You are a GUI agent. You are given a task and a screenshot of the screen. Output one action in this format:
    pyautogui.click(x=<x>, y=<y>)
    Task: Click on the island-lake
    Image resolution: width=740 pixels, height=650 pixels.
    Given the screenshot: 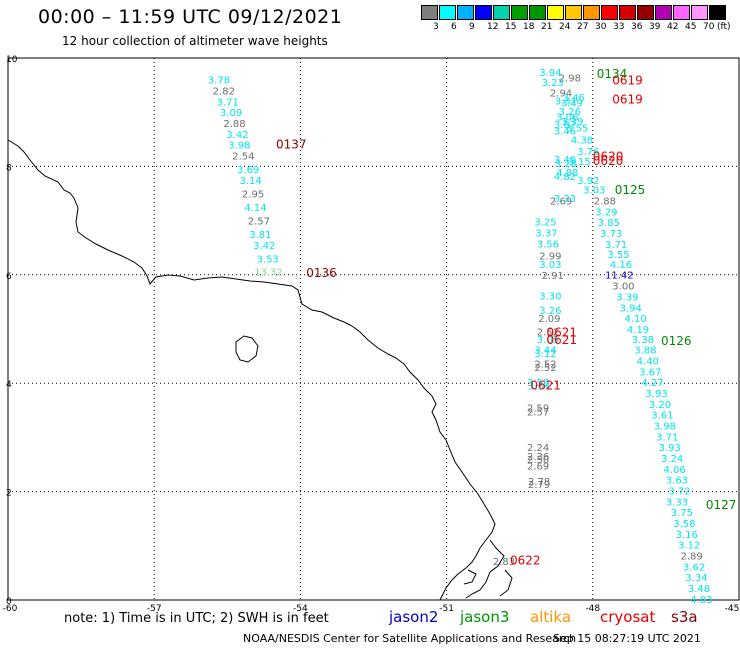 What is the action you would take?
    pyautogui.click(x=247, y=349)
    